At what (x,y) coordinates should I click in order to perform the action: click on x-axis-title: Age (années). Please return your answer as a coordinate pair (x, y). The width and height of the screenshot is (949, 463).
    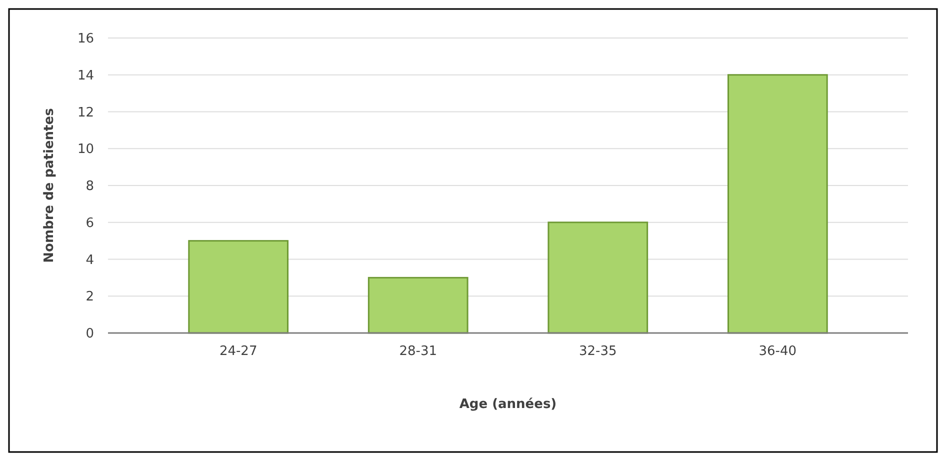
    Looking at the image, I should click on (508, 404).